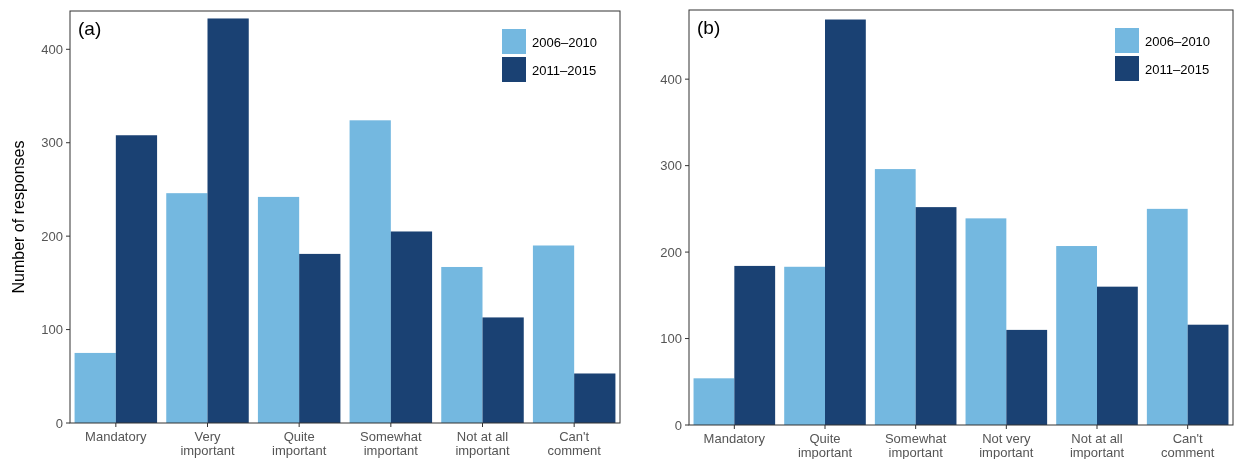 This screenshot has height=459, width=1235. Describe the element at coordinates (90, 28) in the screenshot. I see `chart-title: (a)` at that location.